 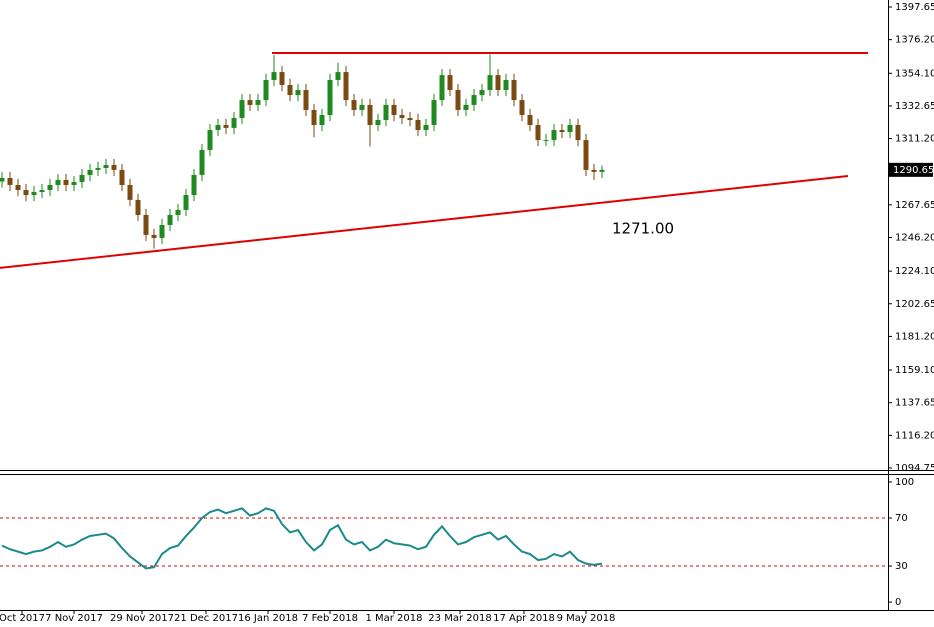 I want to click on current-price-box, so click(x=911, y=169).